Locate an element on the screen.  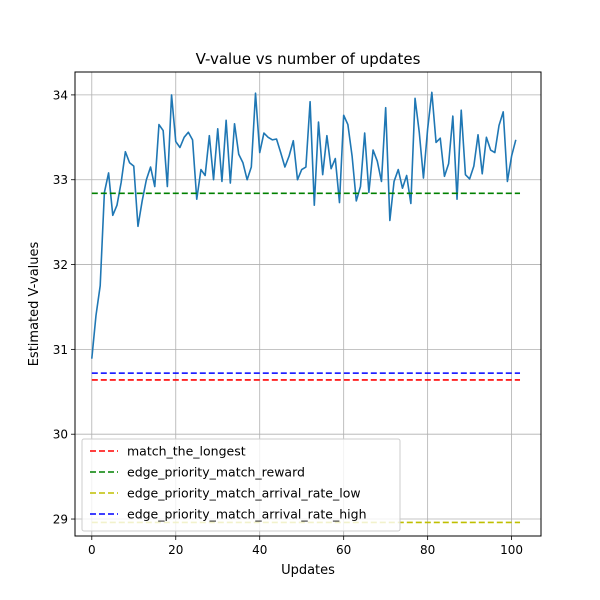
x-tick-label: 80 is located at coordinates (427, 550).